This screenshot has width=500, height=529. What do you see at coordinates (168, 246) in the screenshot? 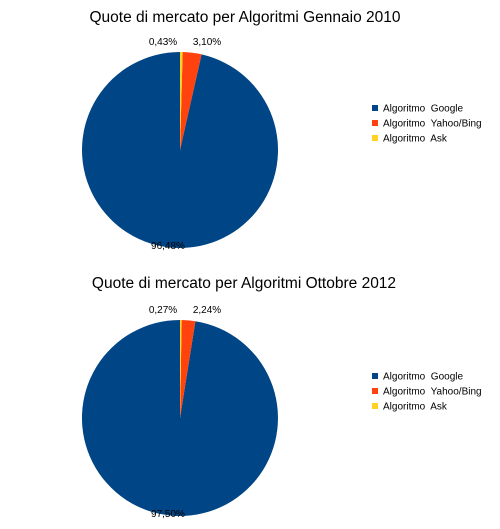
I see `slice-percent-label: 96,48%` at bounding box center [168, 246].